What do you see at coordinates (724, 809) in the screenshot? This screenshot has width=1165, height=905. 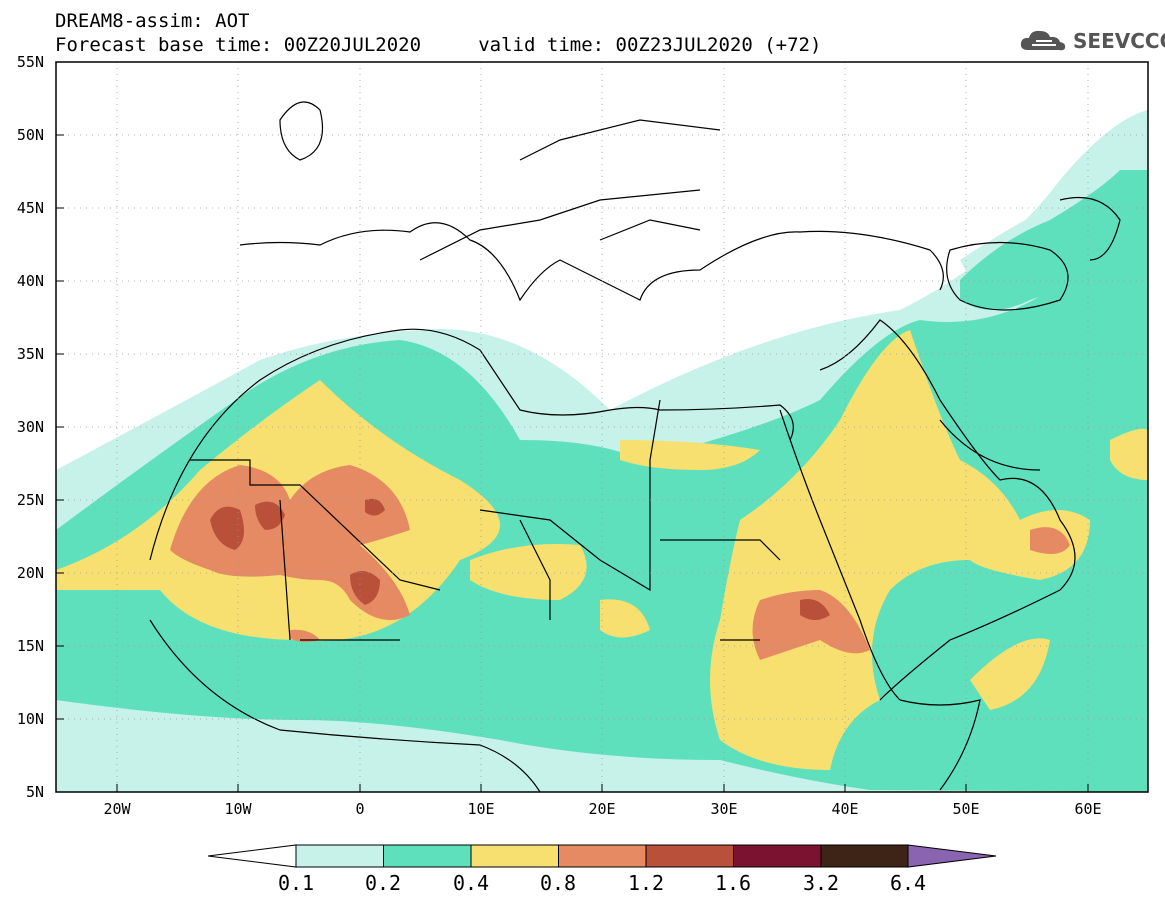 I see `lon-label: 30E` at bounding box center [724, 809].